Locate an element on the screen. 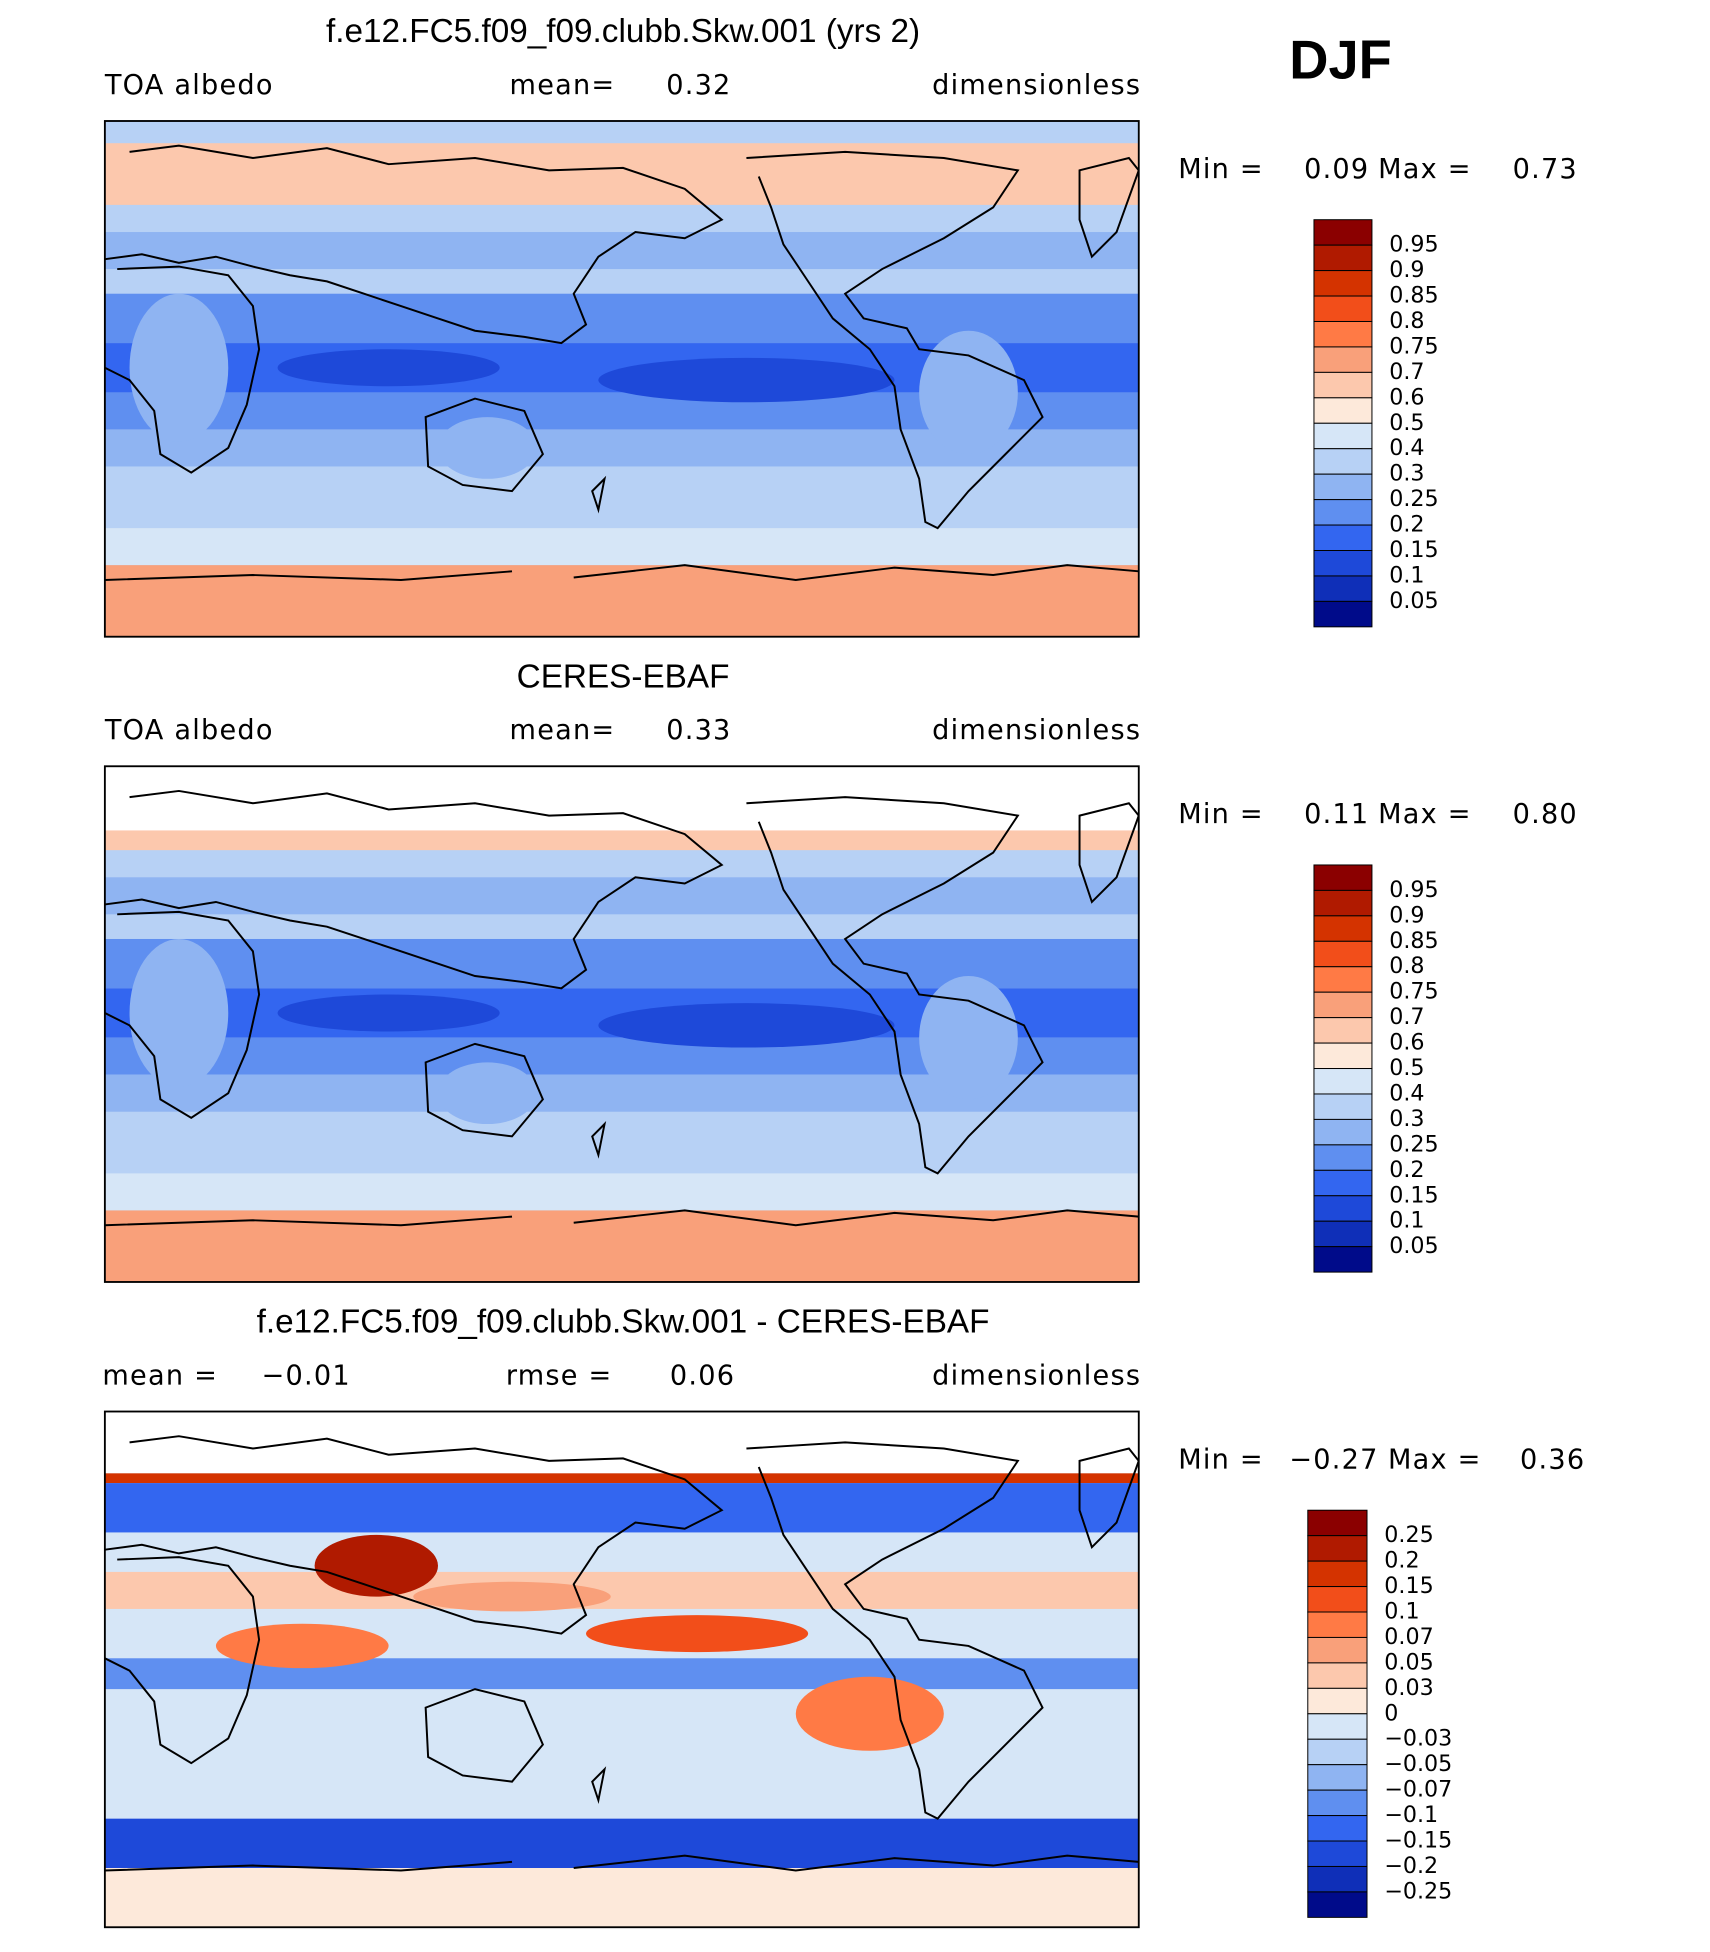 This screenshot has height=1952, width=1710. colorbar-label: 0.75 is located at coordinates (1413, 346).